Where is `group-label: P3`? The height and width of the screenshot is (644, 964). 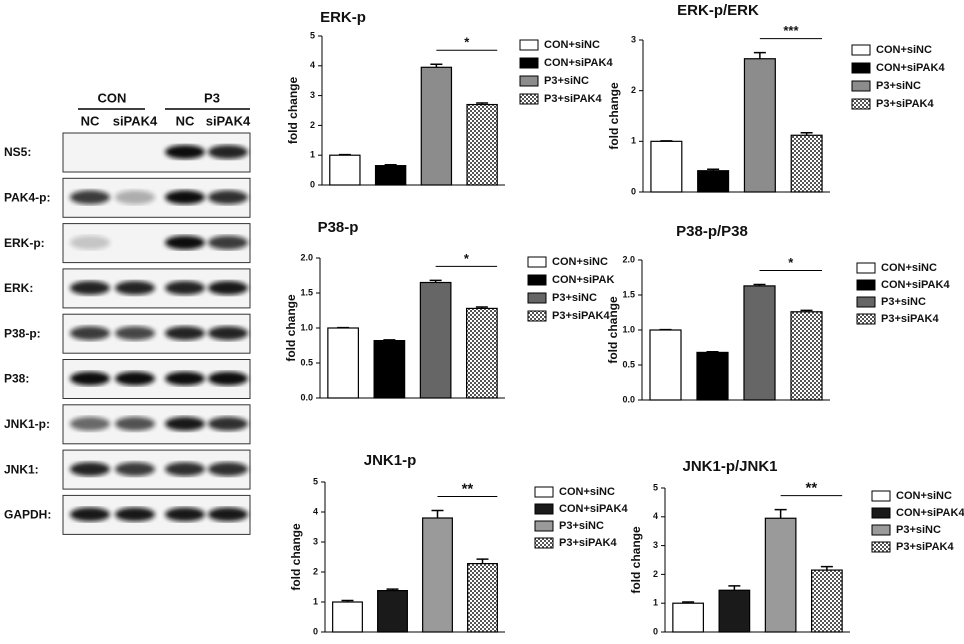
group-label: P3 is located at coordinates (212, 97).